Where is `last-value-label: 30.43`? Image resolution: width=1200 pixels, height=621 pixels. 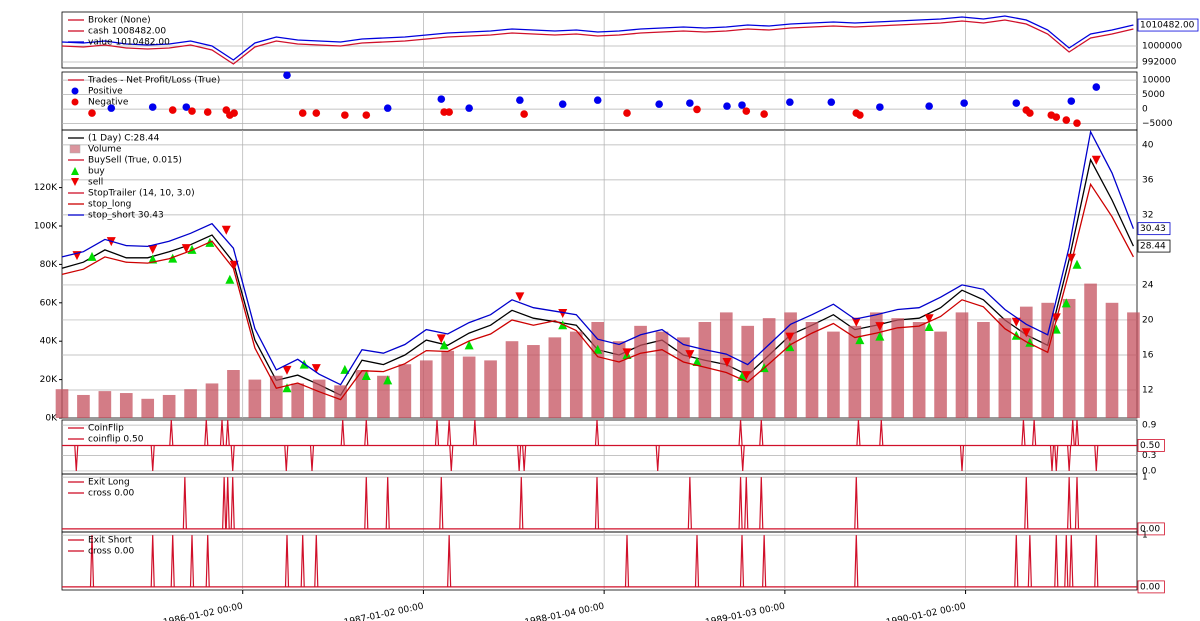
last-value-label: 30.43 is located at coordinates (1153, 229).